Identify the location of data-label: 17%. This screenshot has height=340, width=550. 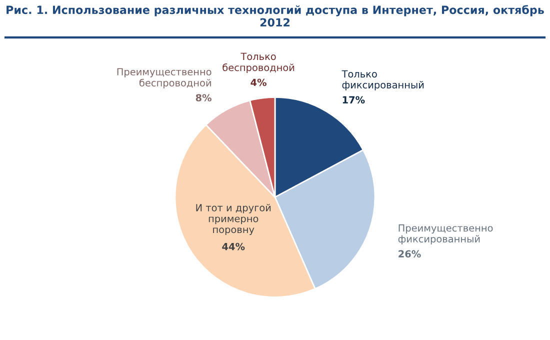
(353, 100).